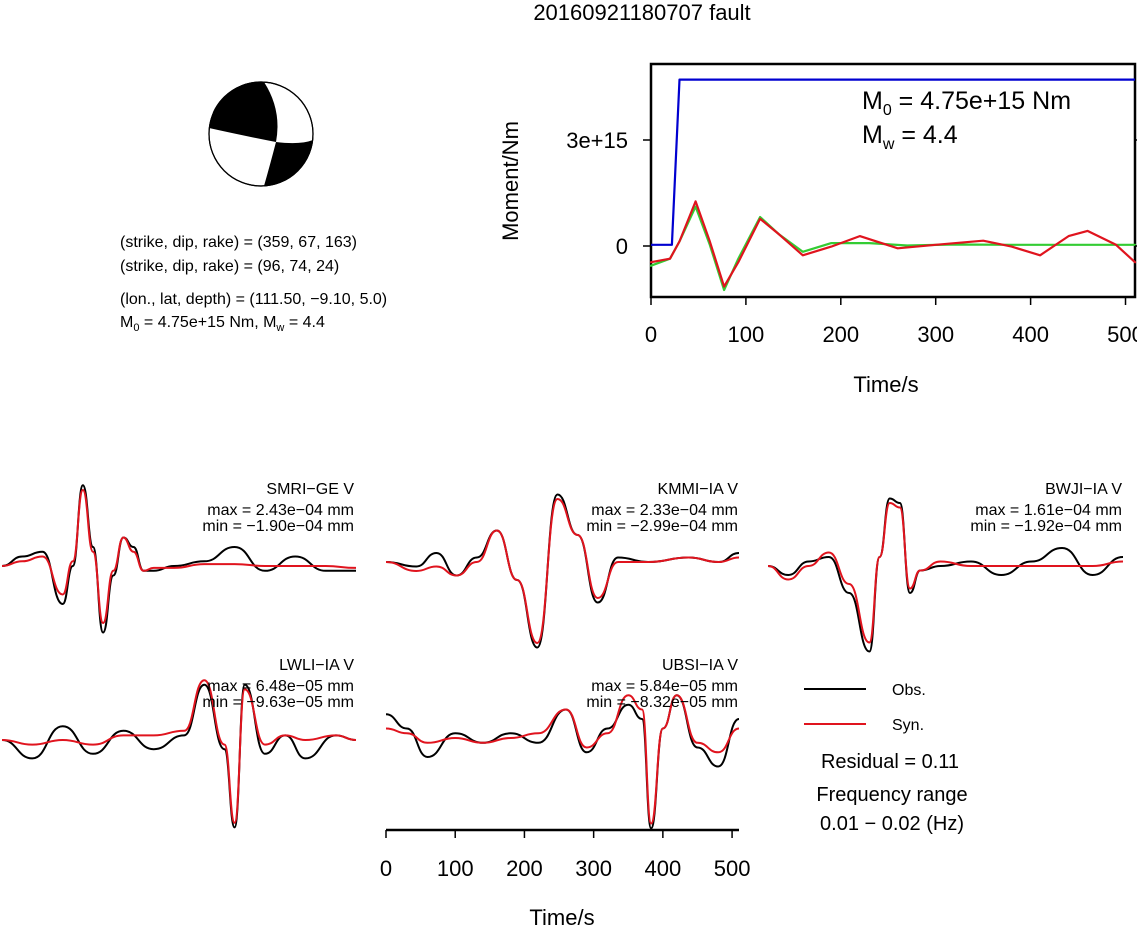  Describe the element at coordinates (278, 526) in the screenshot. I see `station-min: min = −1.90e−04 mm` at that location.